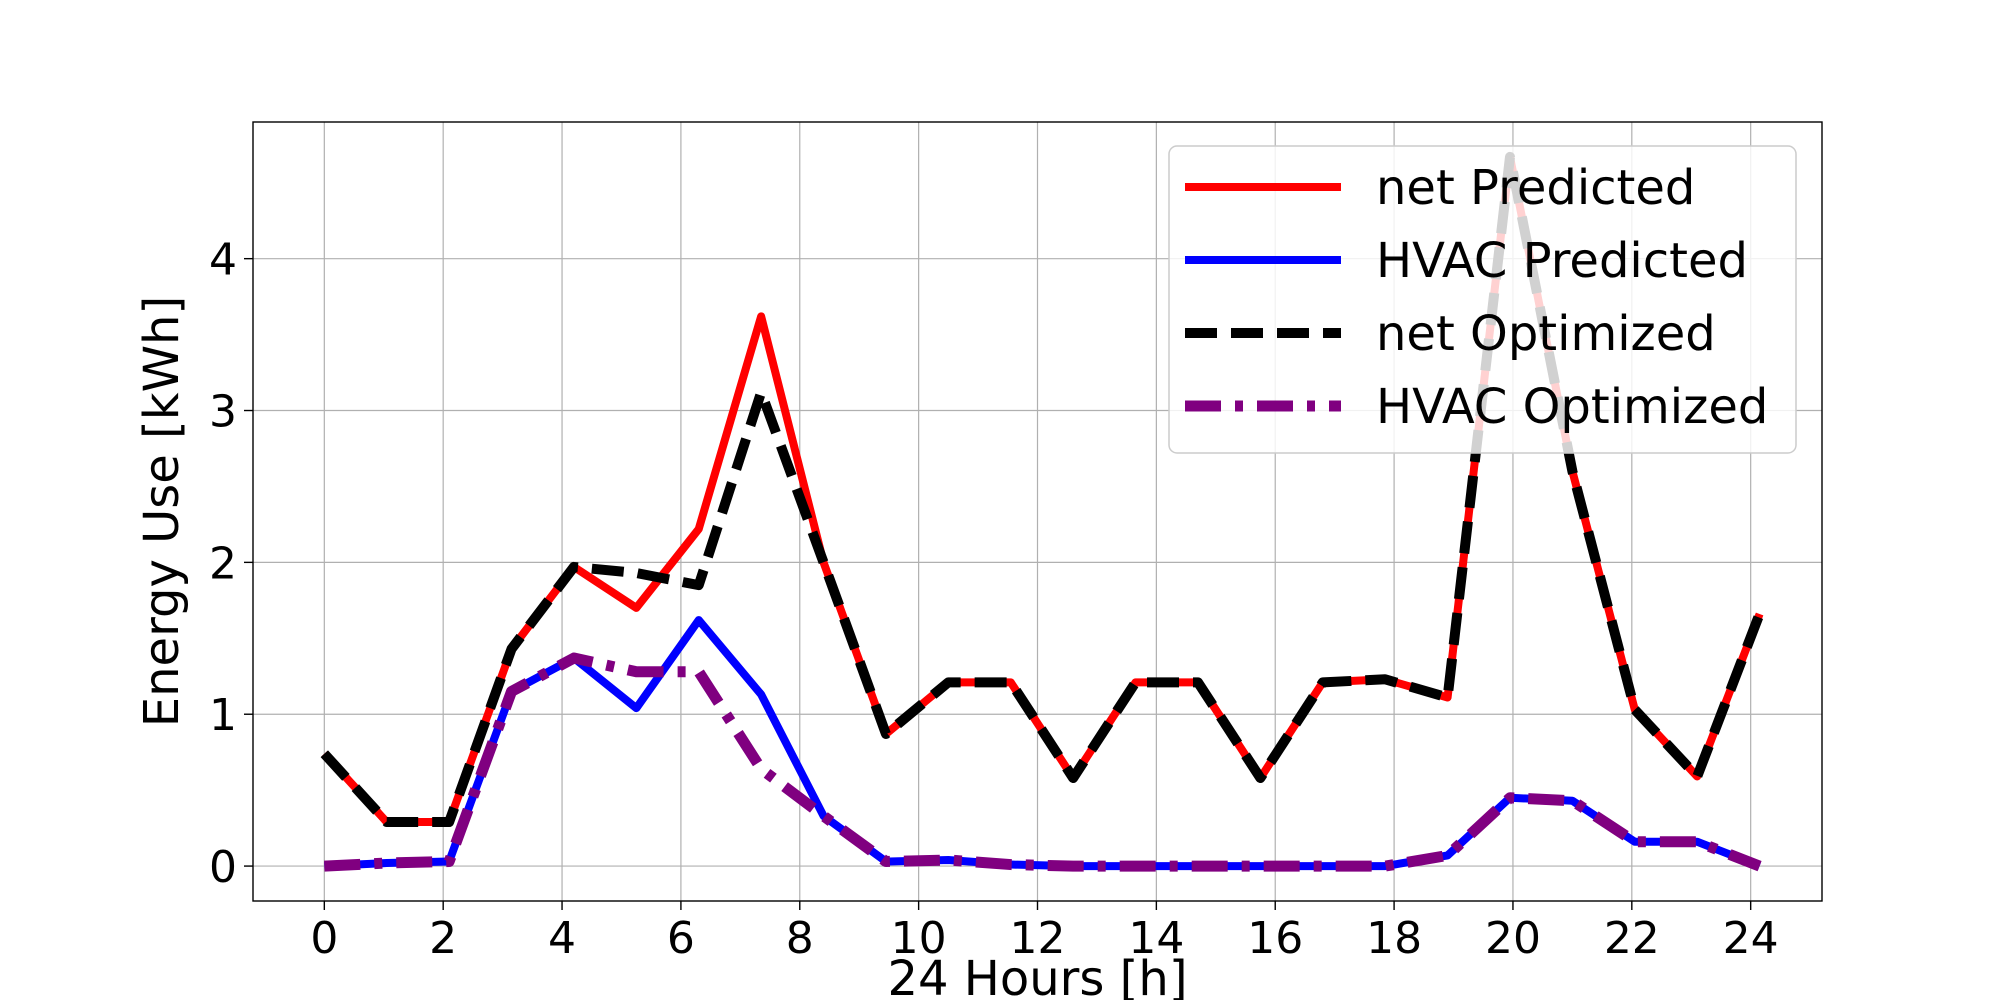  Describe the element at coordinates (223, 563) in the screenshot. I see `y-tick-label: 2` at that location.